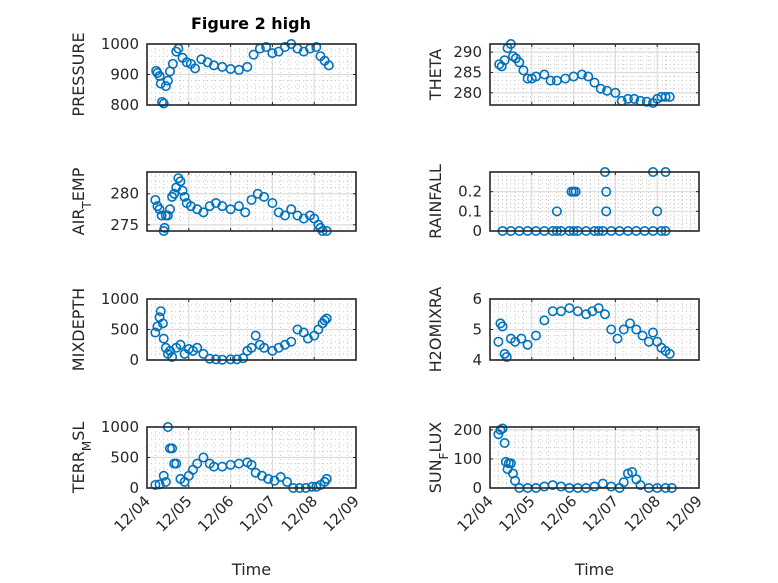 This screenshot has width=778, height=583. Describe the element at coordinates (684, 513) in the screenshot. I see `x-tick-label: 12/09` at that location.